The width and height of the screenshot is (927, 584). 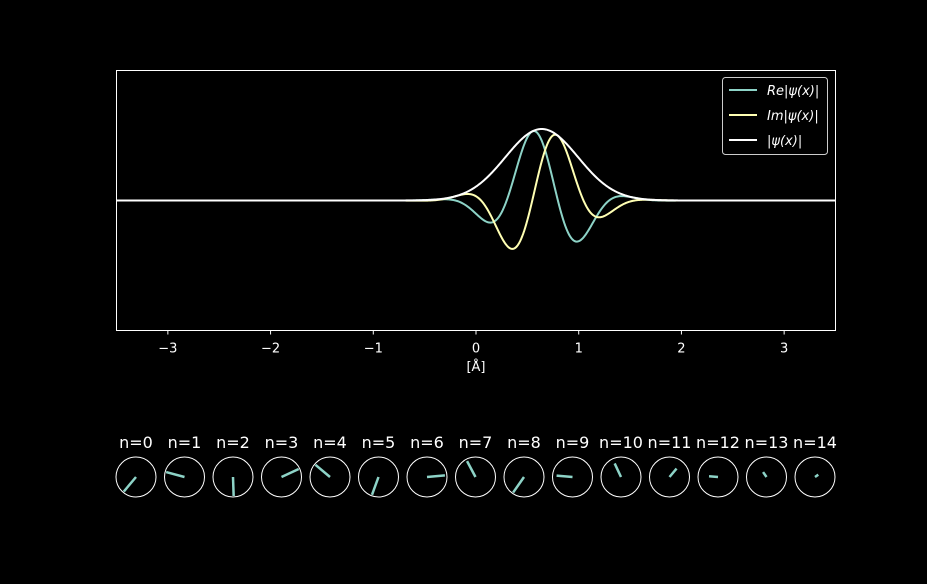 I want to click on coefficient-label: n=13, so click(x=767, y=442).